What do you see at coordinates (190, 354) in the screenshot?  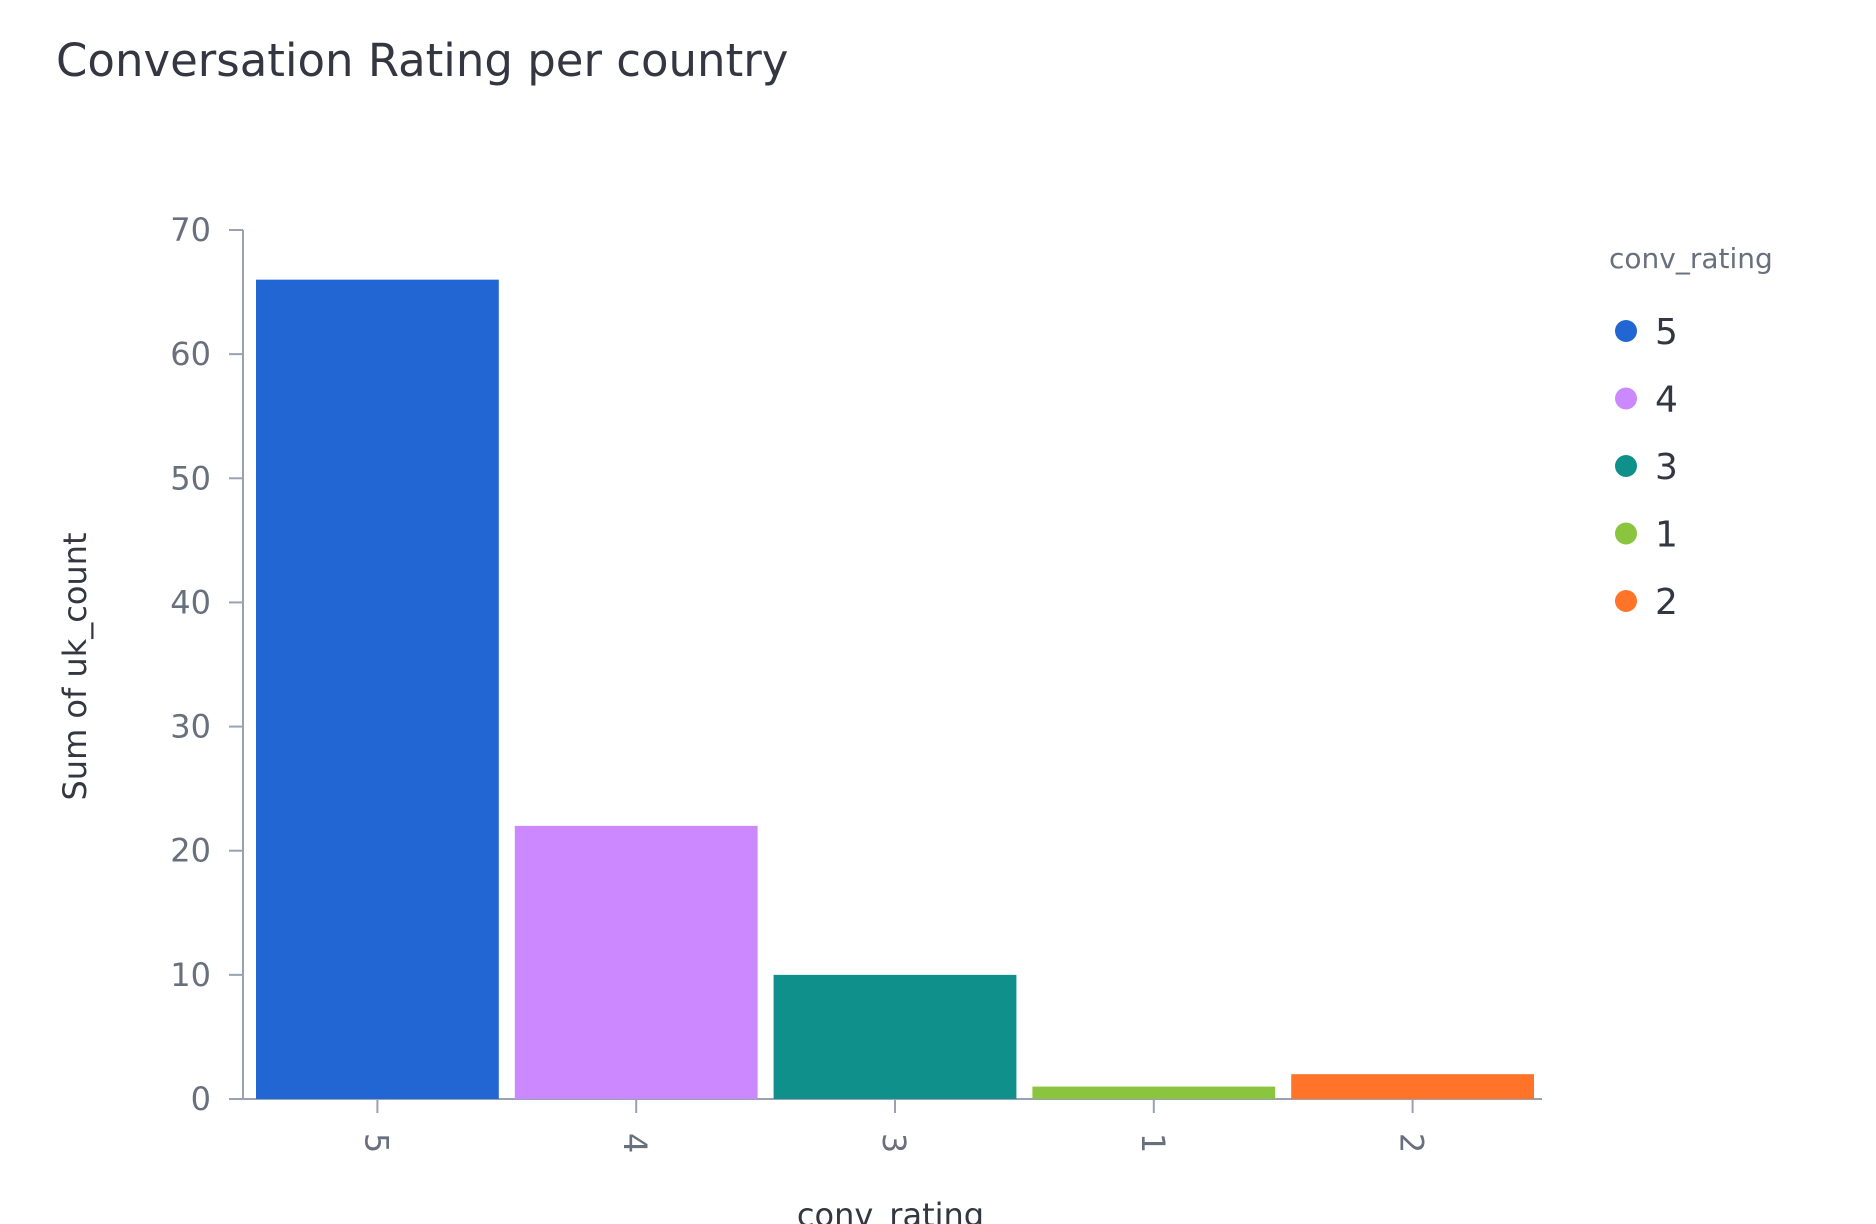 I see `y-tick-label: 60` at bounding box center [190, 354].